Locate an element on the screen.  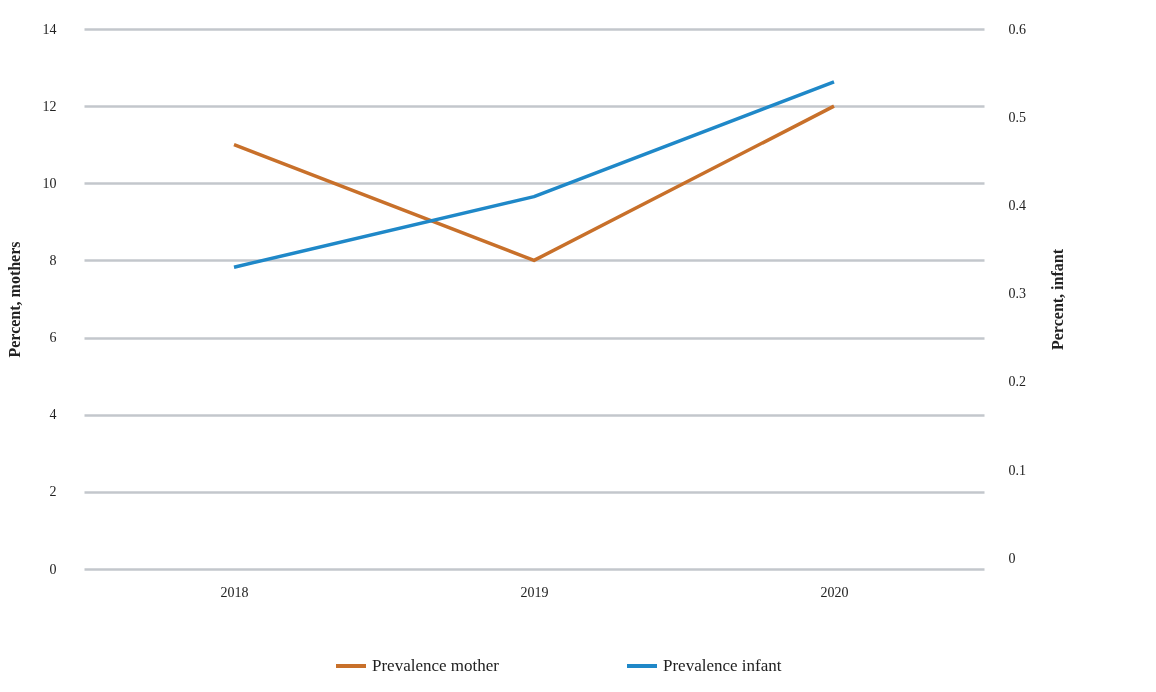
y2-tick-label: 0.2 is located at coordinates (1017, 382).